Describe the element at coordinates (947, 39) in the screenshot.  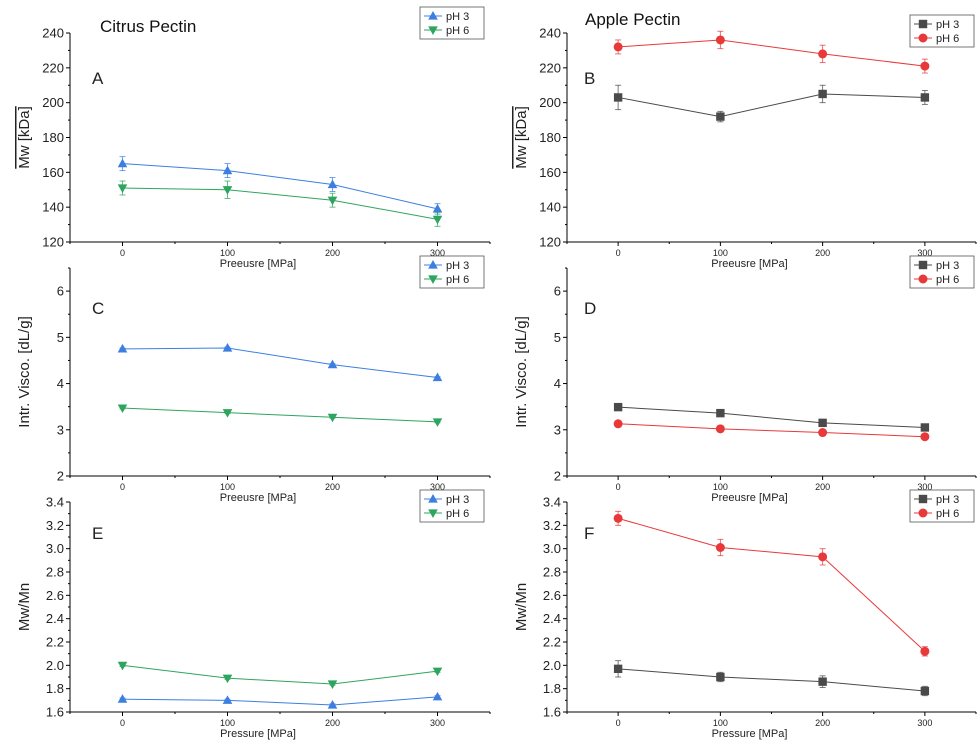
I see `panel-b-legend-label: pH 6` at that location.